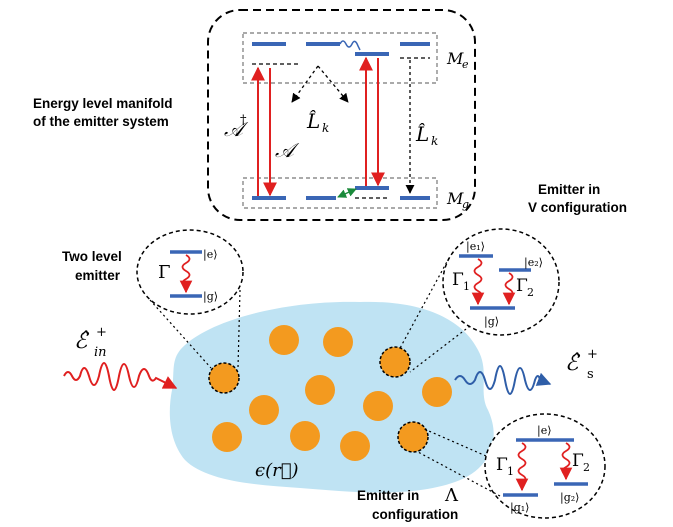  I want to click on scattered-wave, so click(503, 380).